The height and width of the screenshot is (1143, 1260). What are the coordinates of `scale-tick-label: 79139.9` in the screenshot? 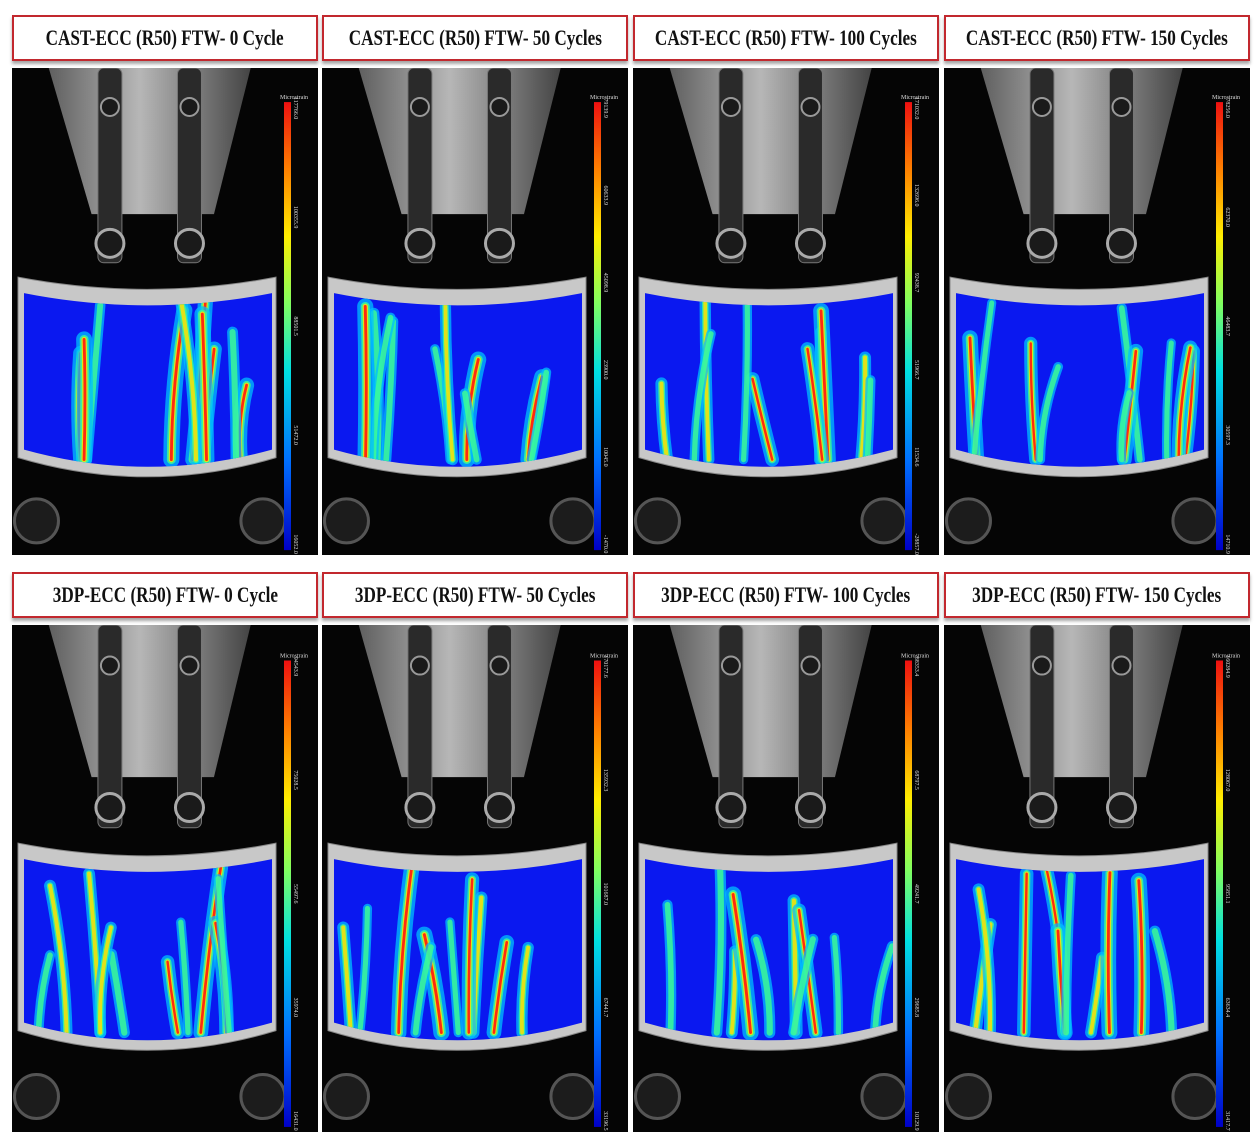 It's located at (605, 108).